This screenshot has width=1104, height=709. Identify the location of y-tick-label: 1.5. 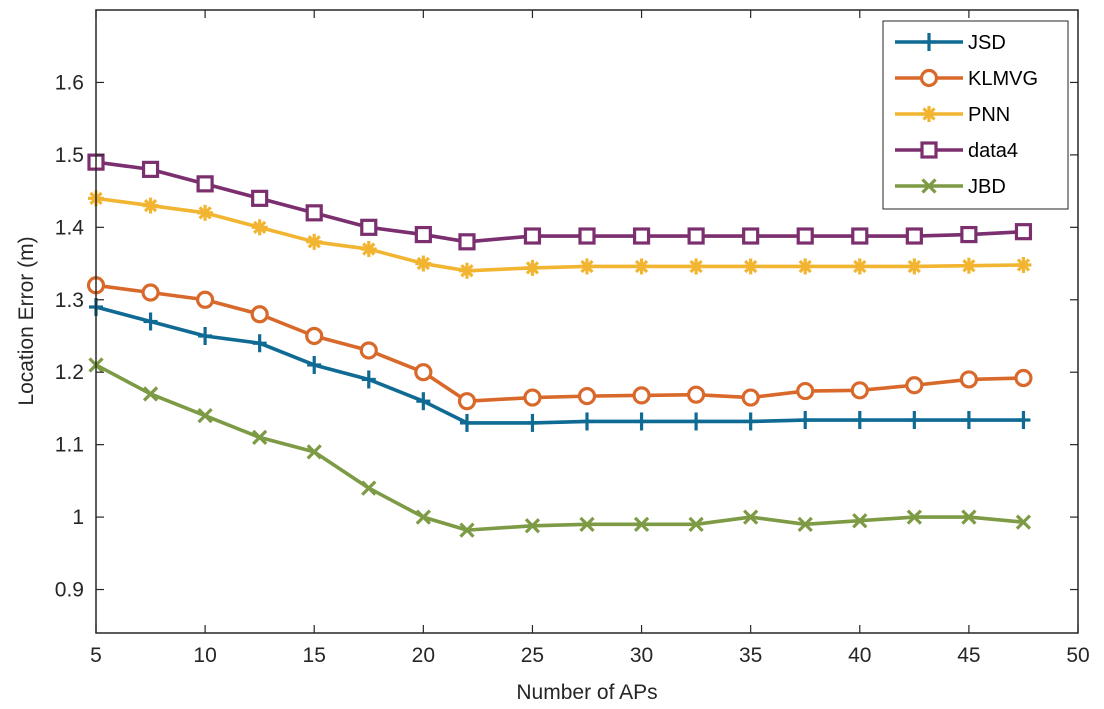
(69, 155).